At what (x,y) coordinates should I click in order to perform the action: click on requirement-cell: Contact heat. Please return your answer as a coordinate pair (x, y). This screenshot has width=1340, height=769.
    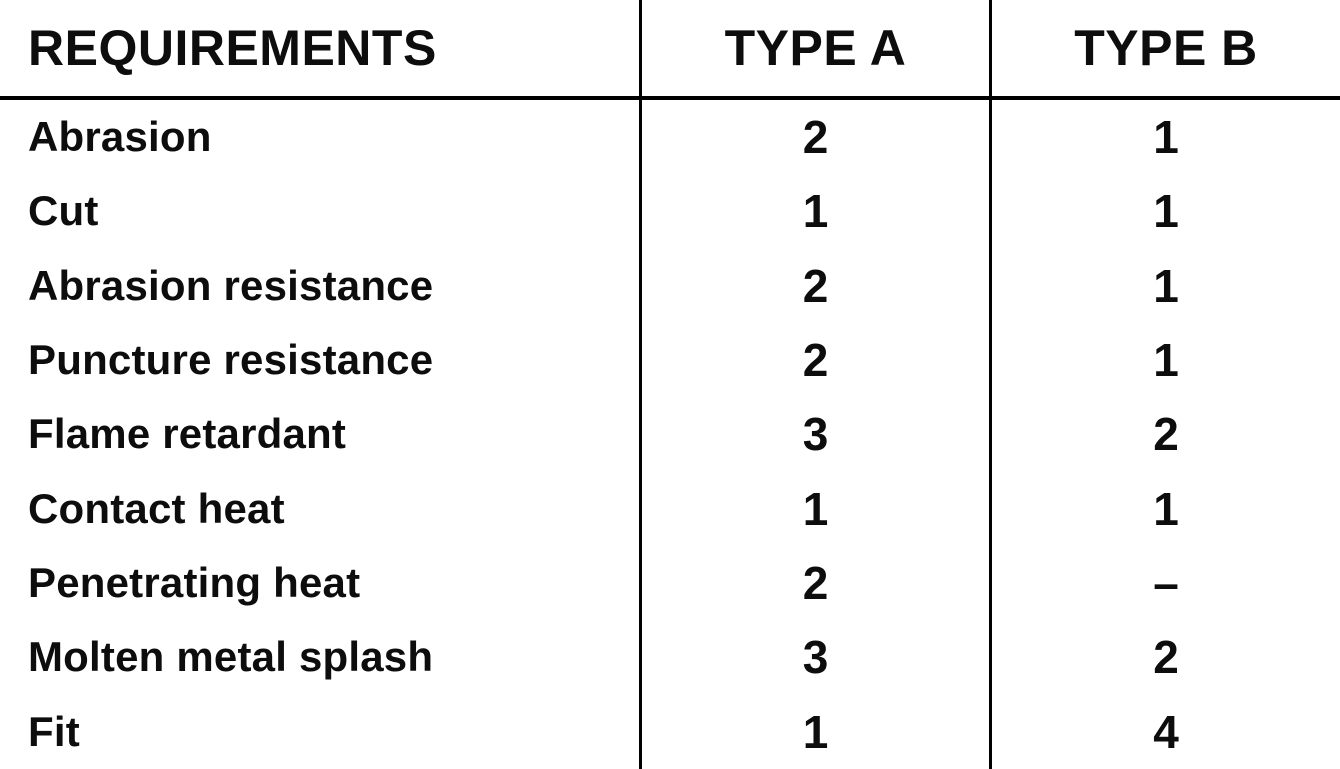
    Looking at the image, I should click on (156, 508).